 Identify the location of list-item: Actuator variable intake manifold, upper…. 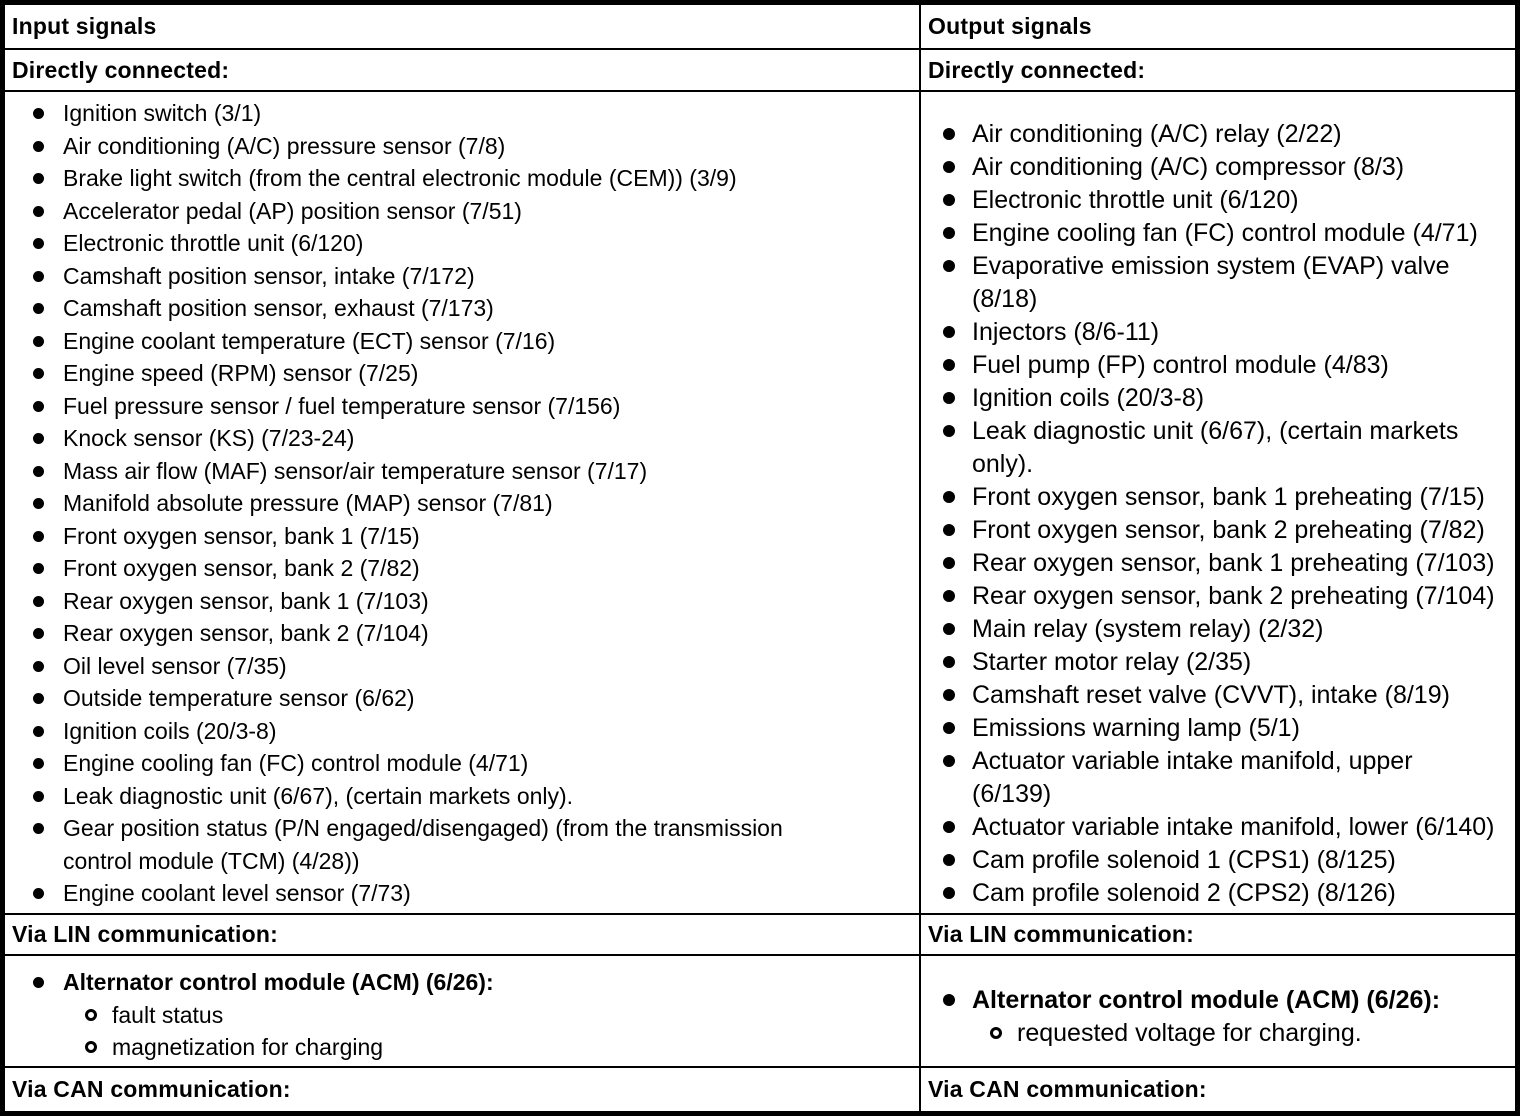
(1229, 778).